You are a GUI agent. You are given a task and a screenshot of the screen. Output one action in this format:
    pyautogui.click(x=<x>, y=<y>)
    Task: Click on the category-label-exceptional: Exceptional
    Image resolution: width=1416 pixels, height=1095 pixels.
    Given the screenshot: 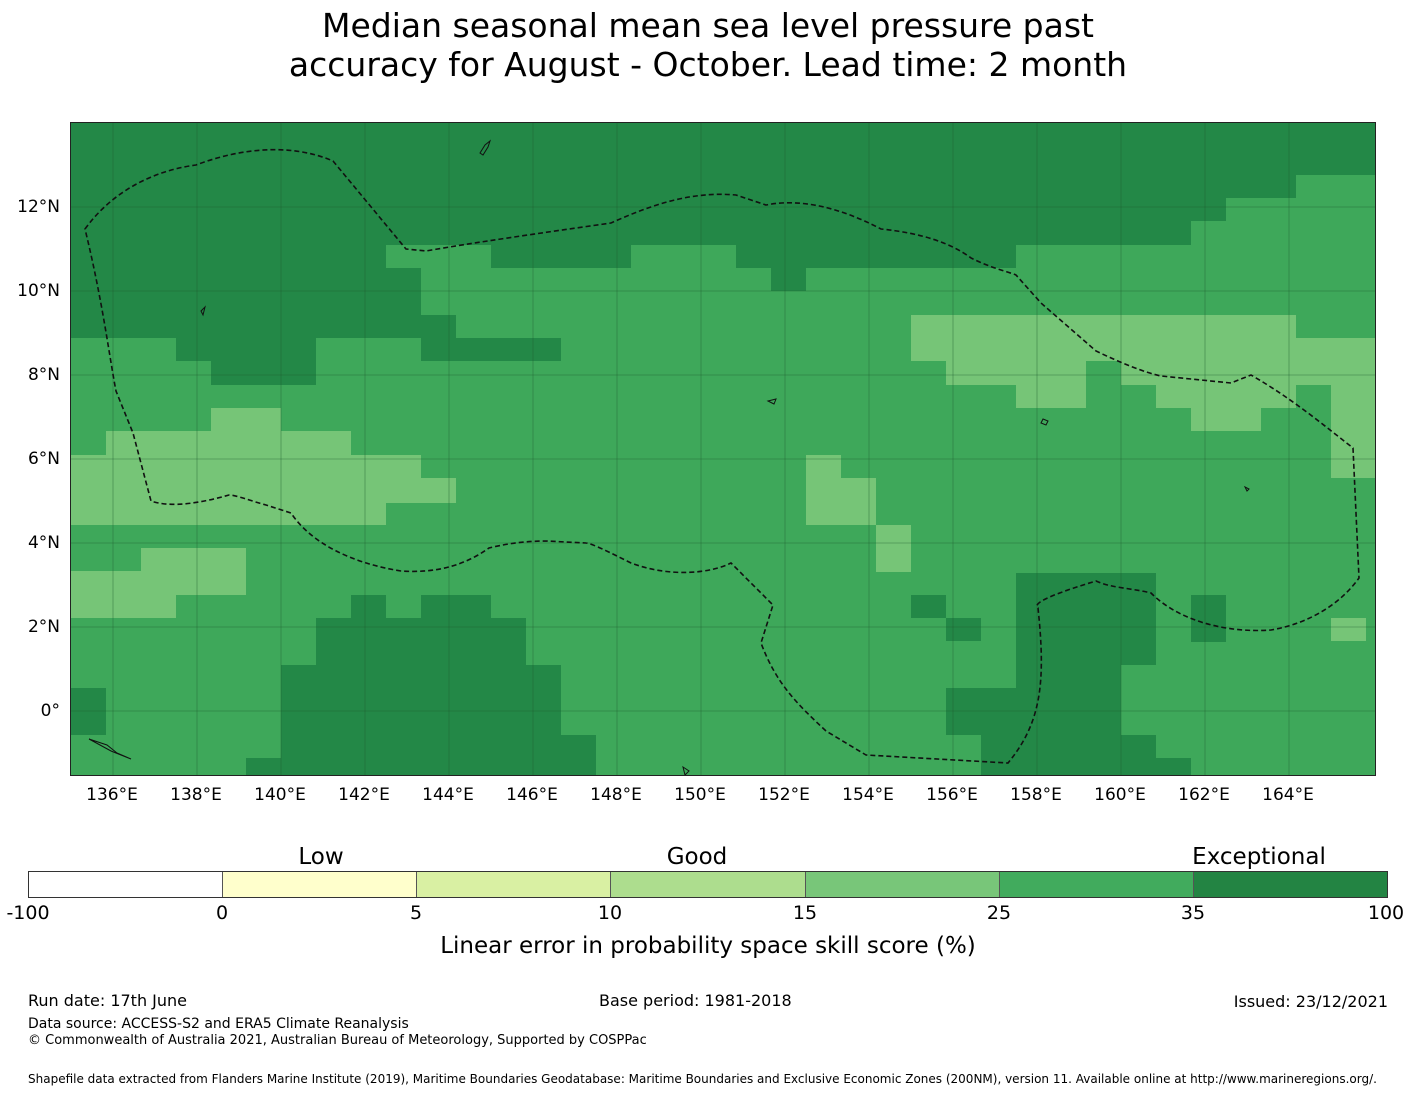 What is the action you would take?
    pyautogui.click(x=1259, y=857)
    